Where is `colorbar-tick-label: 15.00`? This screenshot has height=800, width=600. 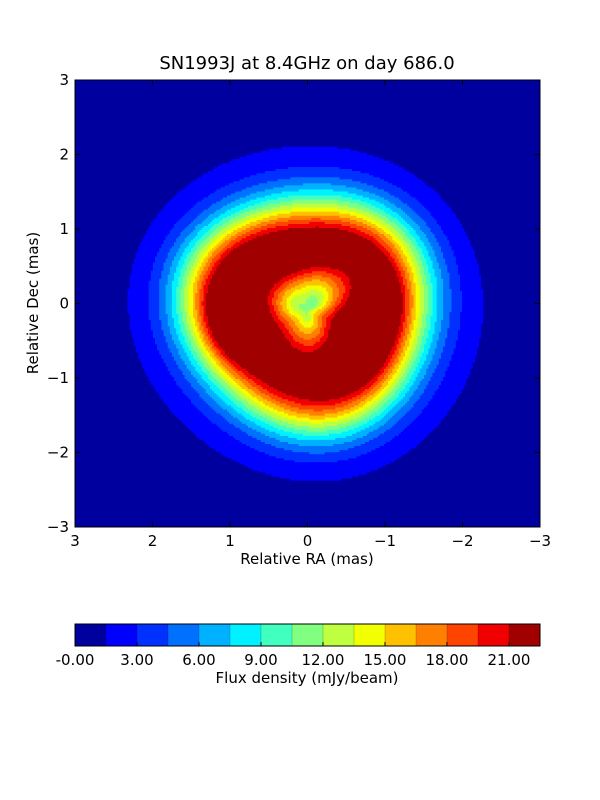 colorbar-tick-label: 15.00 is located at coordinates (385, 660).